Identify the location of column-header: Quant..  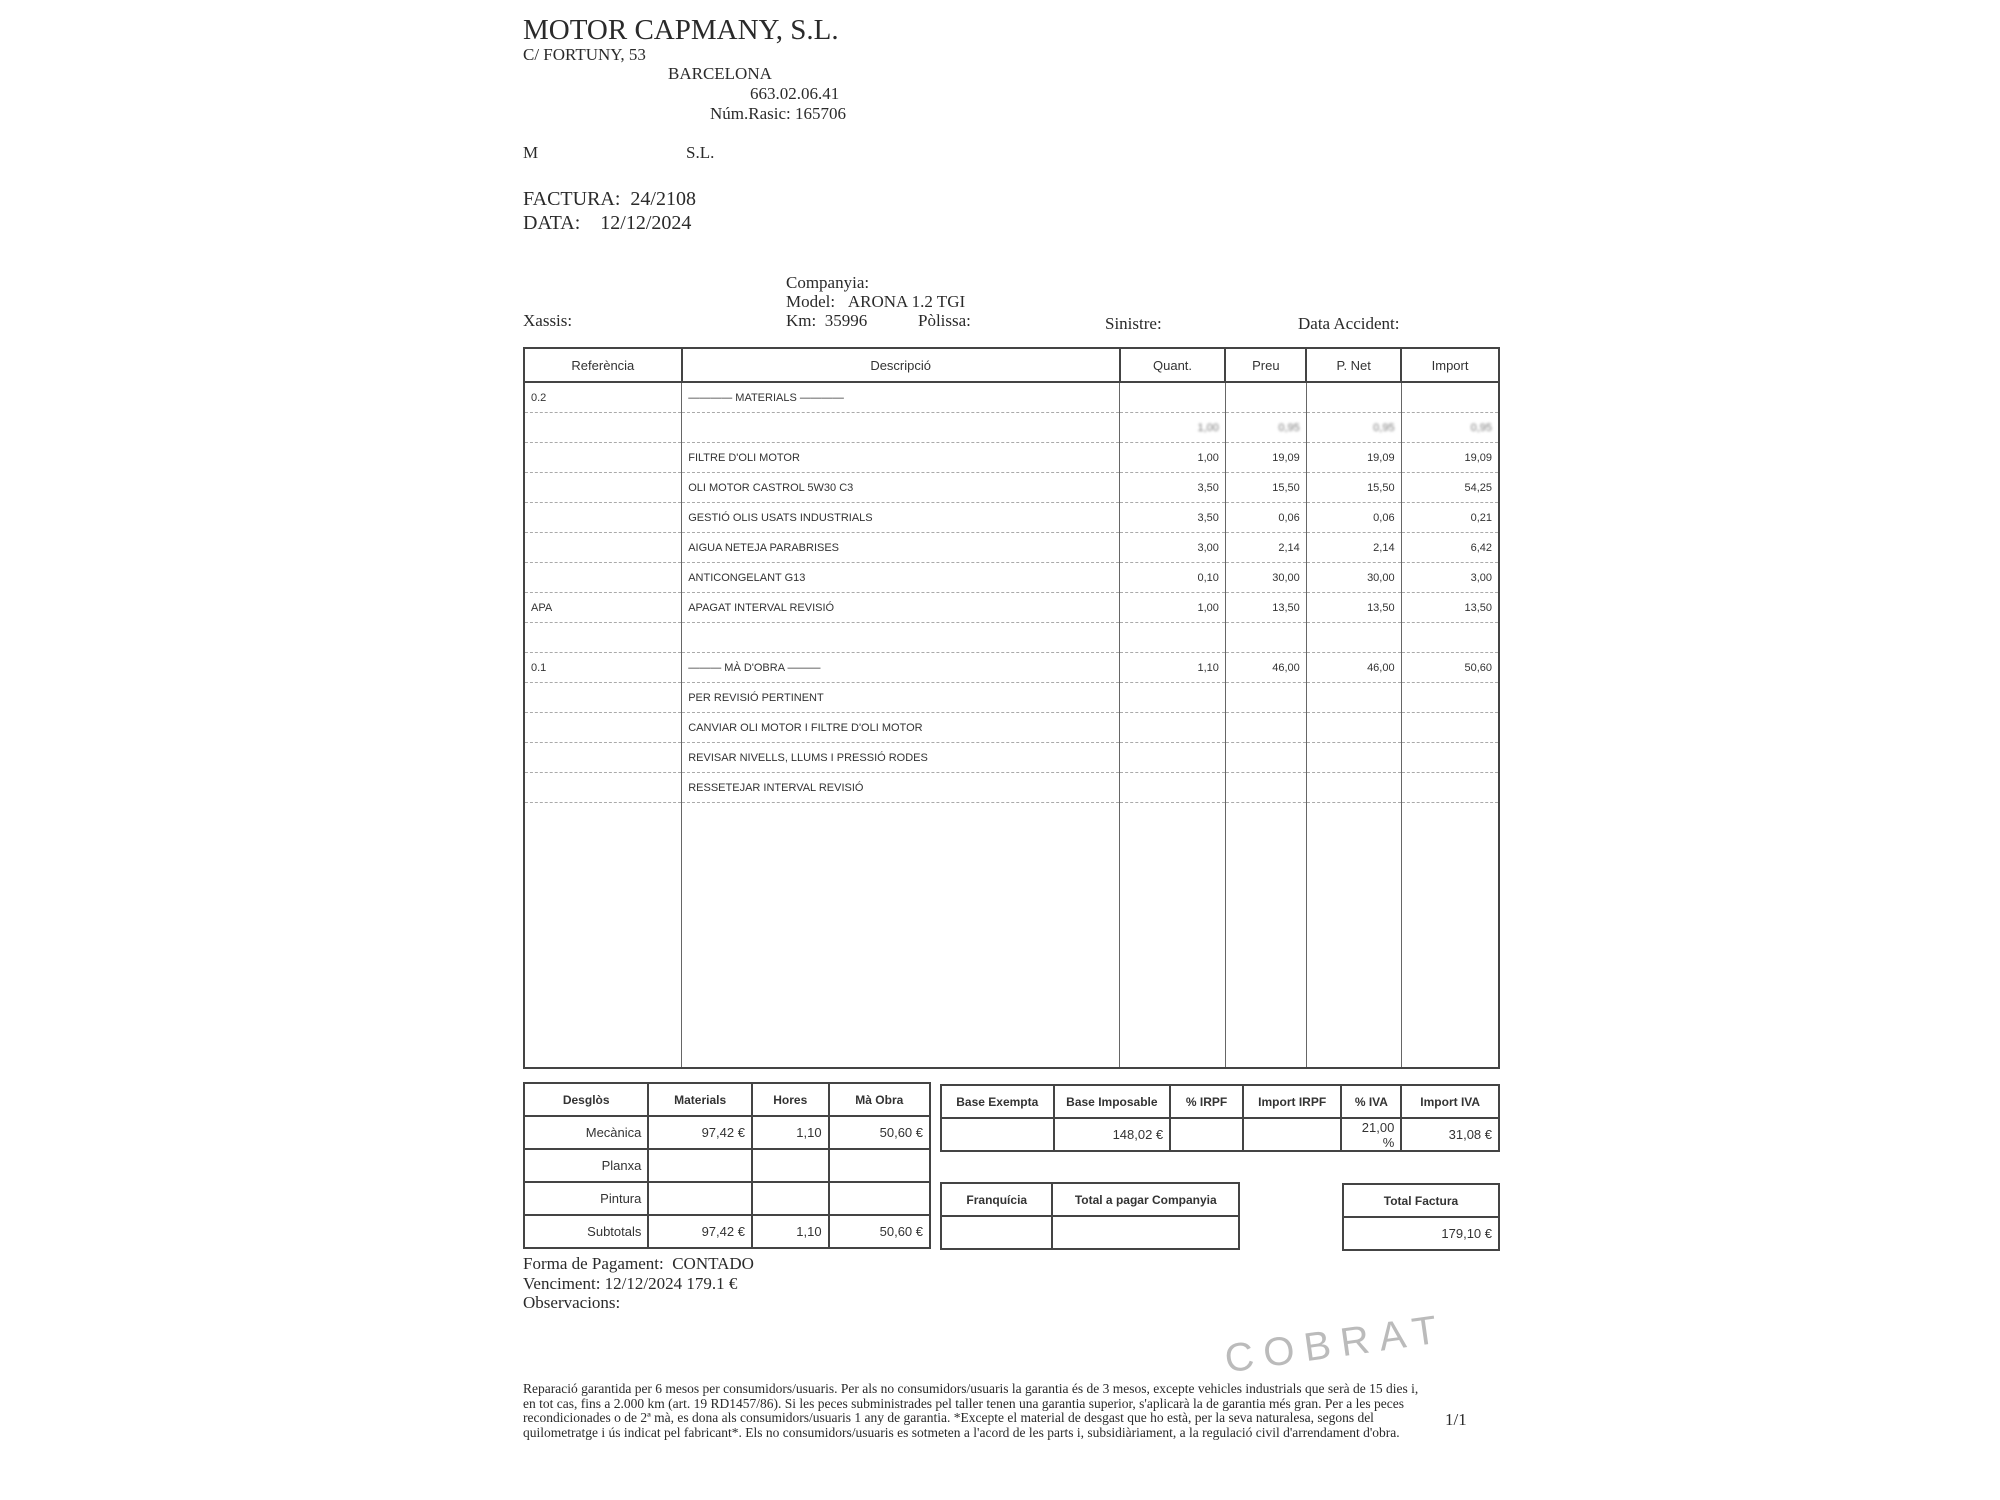
(1172, 365).